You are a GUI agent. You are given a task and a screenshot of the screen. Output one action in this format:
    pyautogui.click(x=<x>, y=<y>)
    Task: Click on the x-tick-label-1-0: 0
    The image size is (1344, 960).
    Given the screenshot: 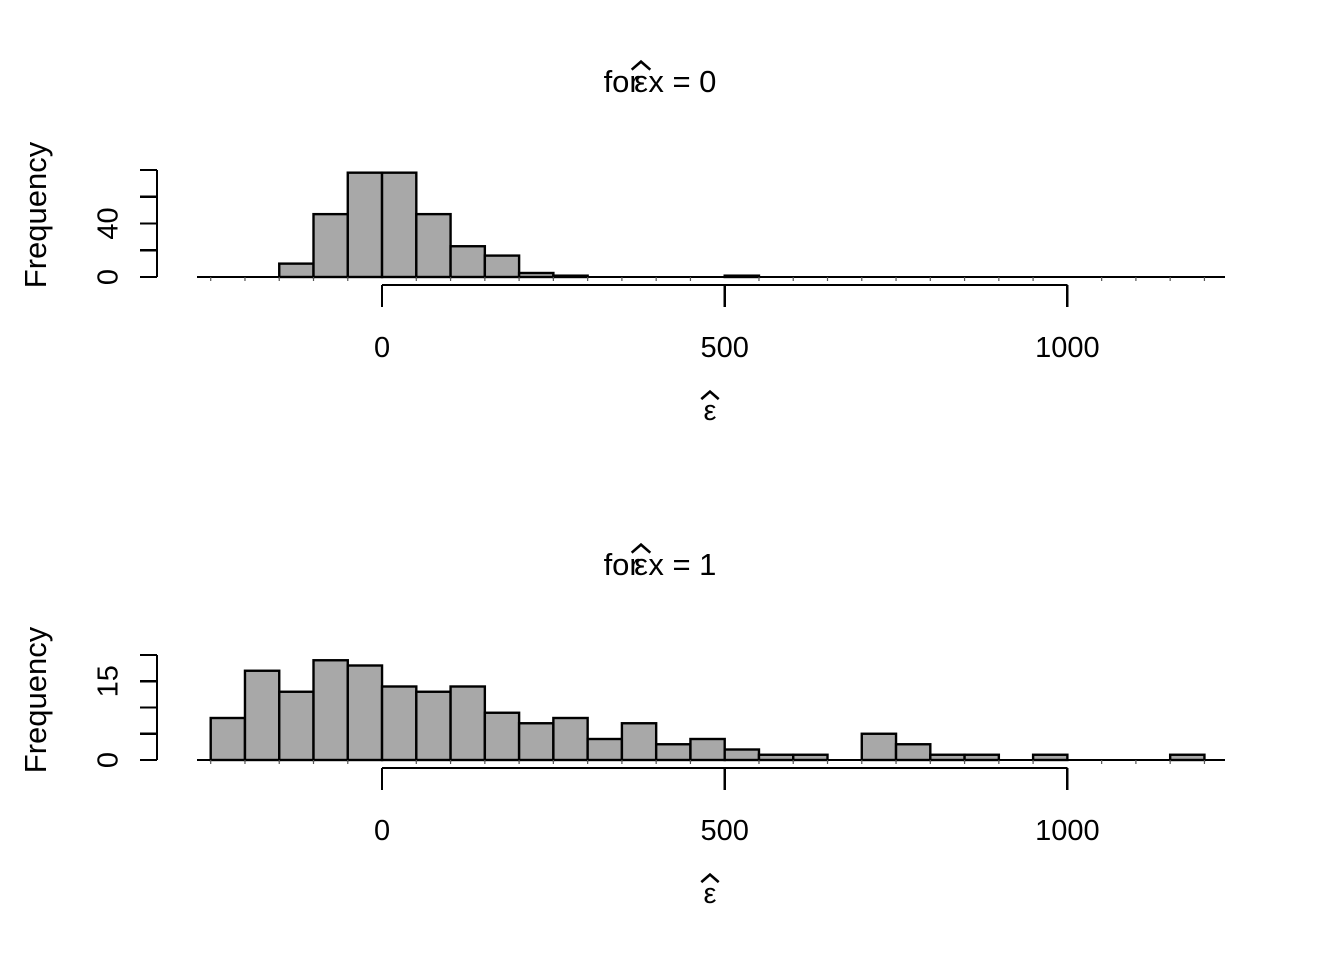 What is the action you would take?
    pyautogui.click(x=382, y=831)
    